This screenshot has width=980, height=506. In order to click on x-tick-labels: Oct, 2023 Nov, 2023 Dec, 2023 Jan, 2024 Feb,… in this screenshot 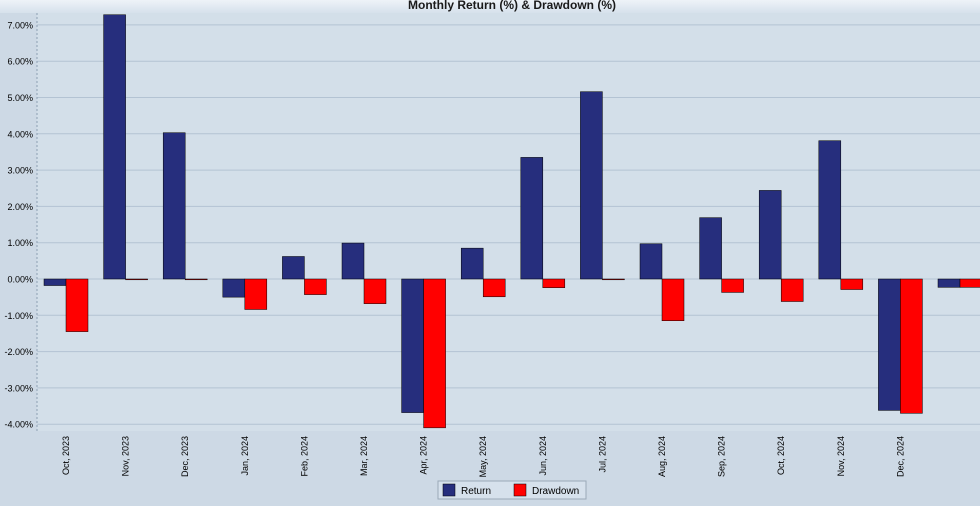, I will do `click(483, 456)`.